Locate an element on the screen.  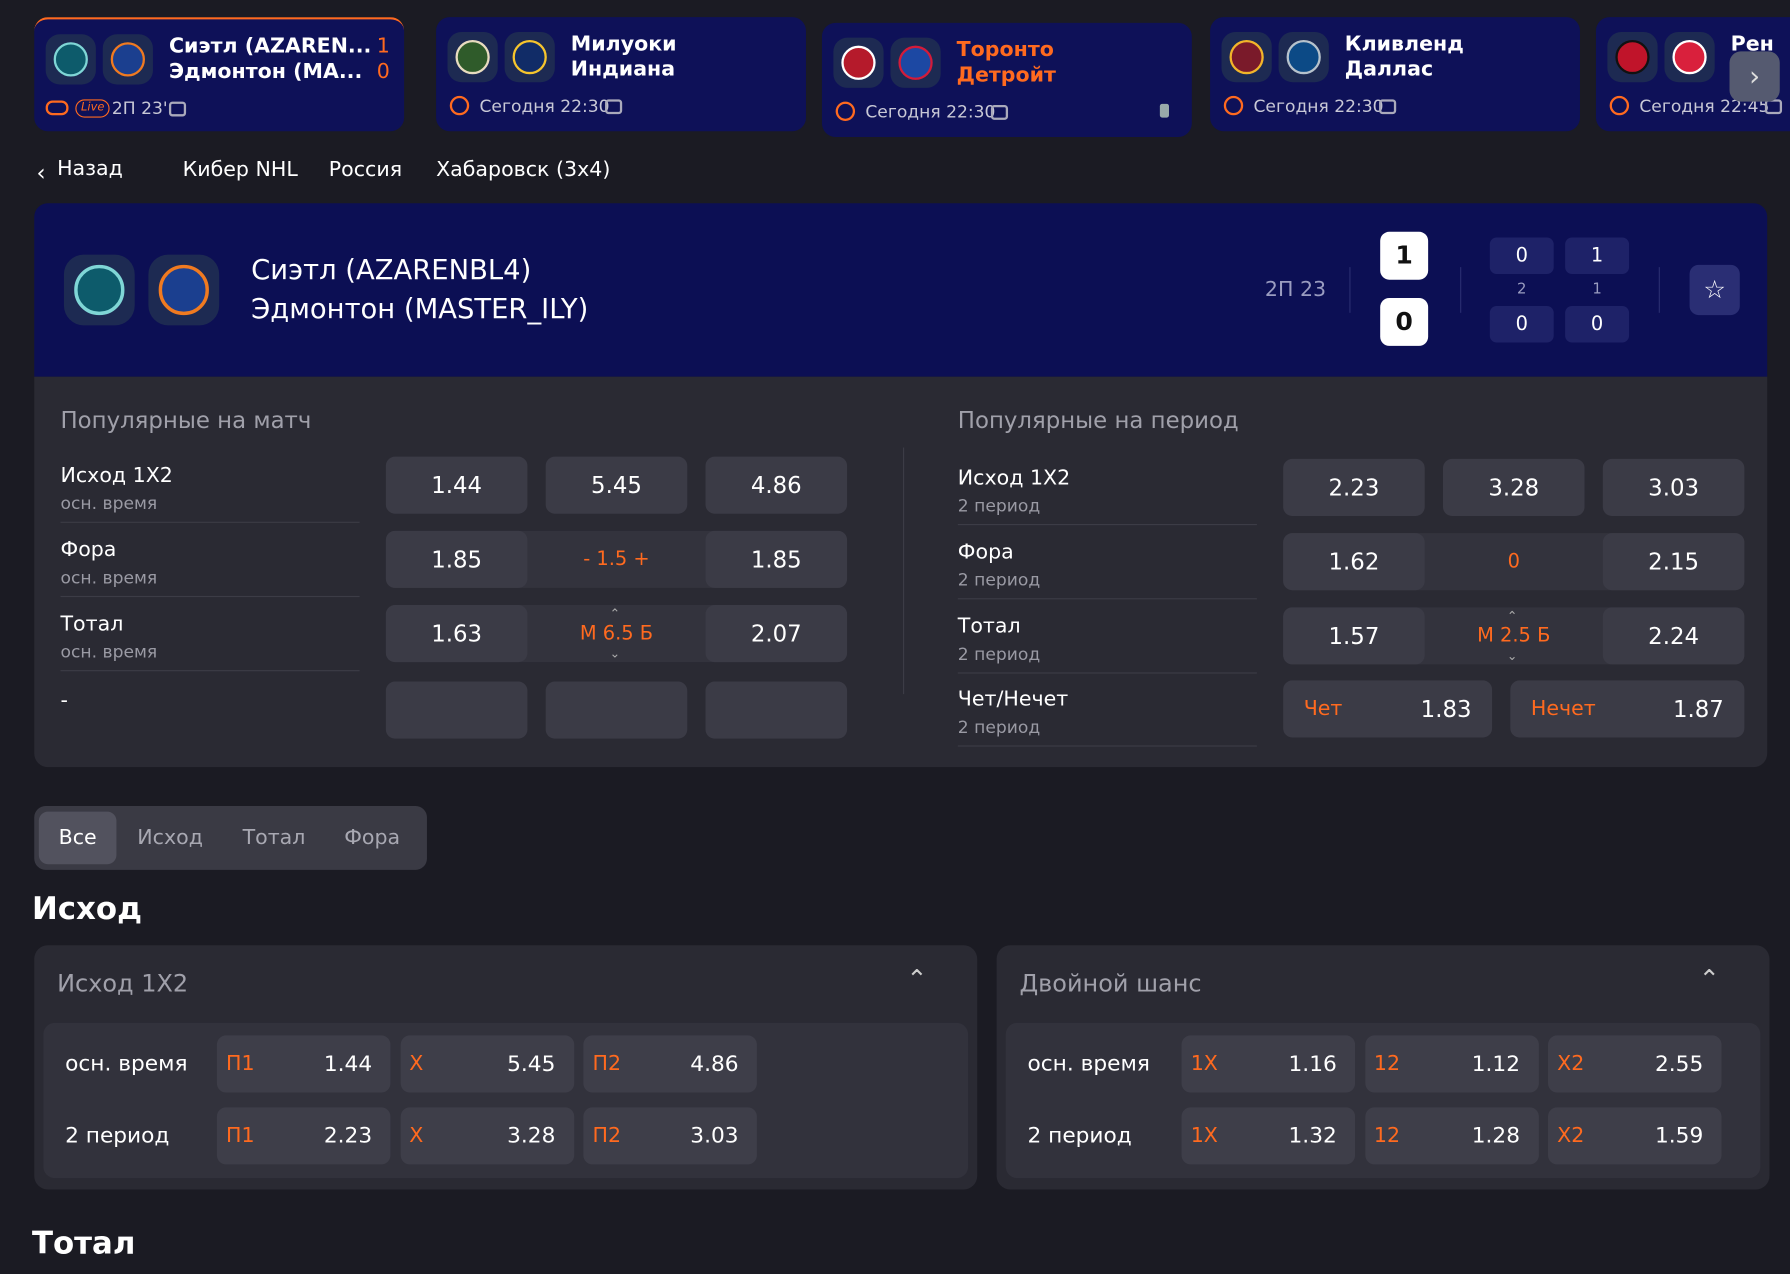
odd-value: 2.23 is located at coordinates (348, 1136).